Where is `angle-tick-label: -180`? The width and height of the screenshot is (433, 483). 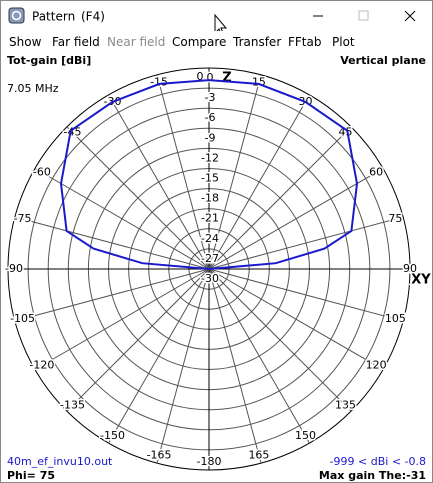
angle-tick-label: -180 is located at coordinates (209, 461).